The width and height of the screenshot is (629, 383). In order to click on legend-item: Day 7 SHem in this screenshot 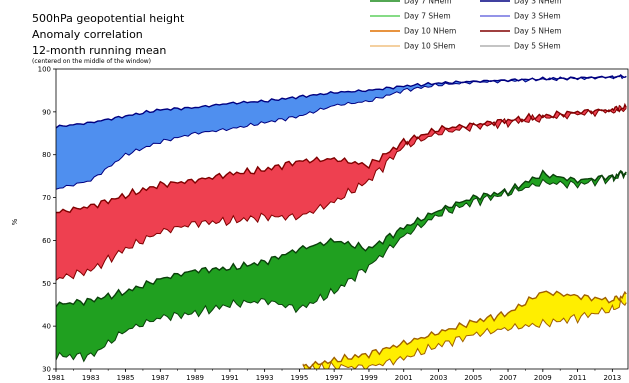, I will do `click(410, 16)`.